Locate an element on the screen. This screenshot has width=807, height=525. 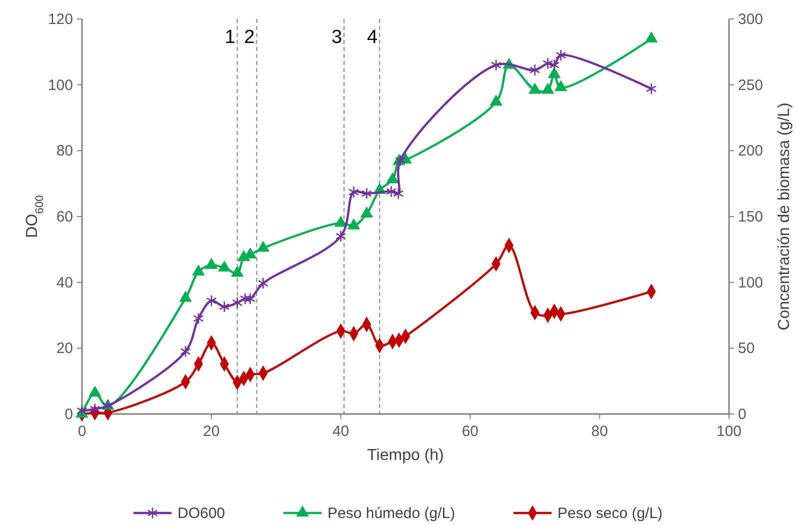
y-tick-label: 80 is located at coordinates (64, 151).